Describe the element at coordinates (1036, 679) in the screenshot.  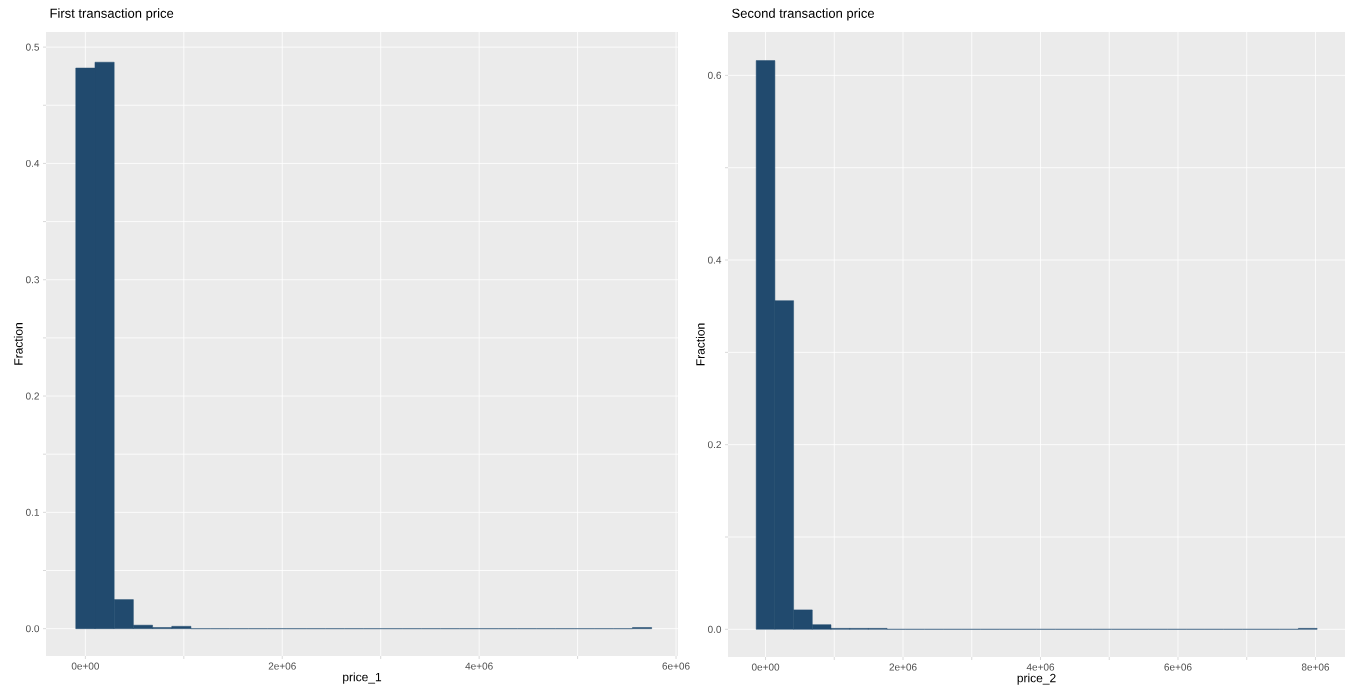
I see `x-axis-title: price_2` at that location.